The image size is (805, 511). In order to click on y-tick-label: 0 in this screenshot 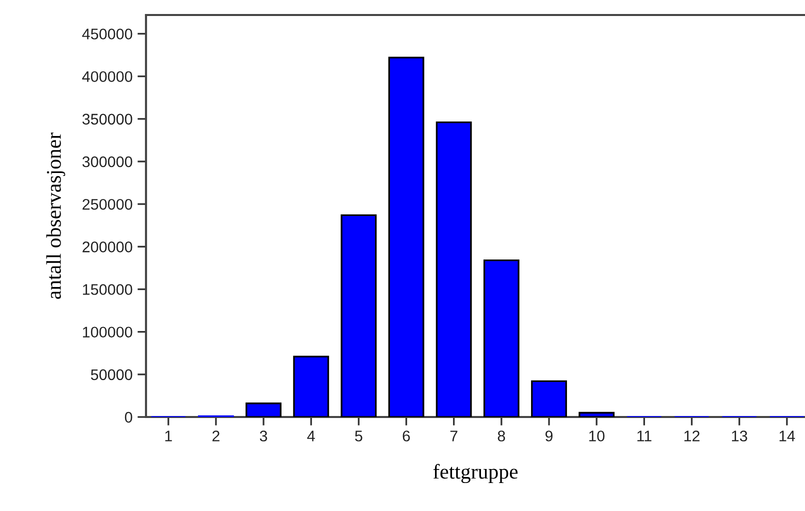, I will do `click(128, 417)`.